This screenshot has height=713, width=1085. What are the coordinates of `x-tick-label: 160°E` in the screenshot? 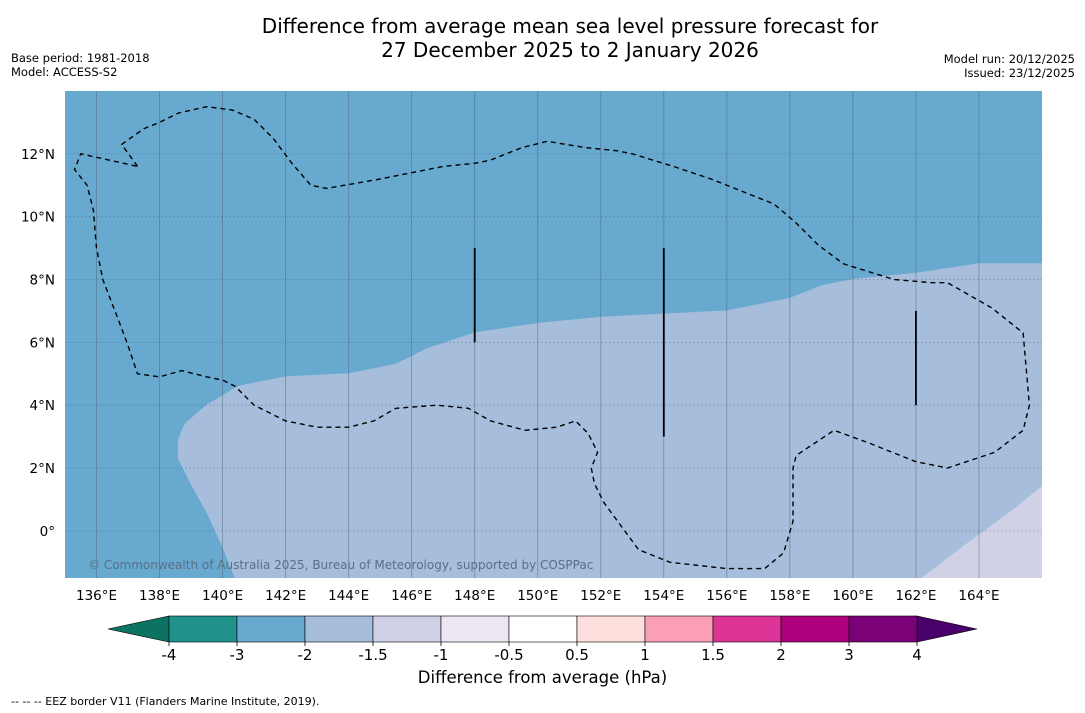 It's located at (852, 596).